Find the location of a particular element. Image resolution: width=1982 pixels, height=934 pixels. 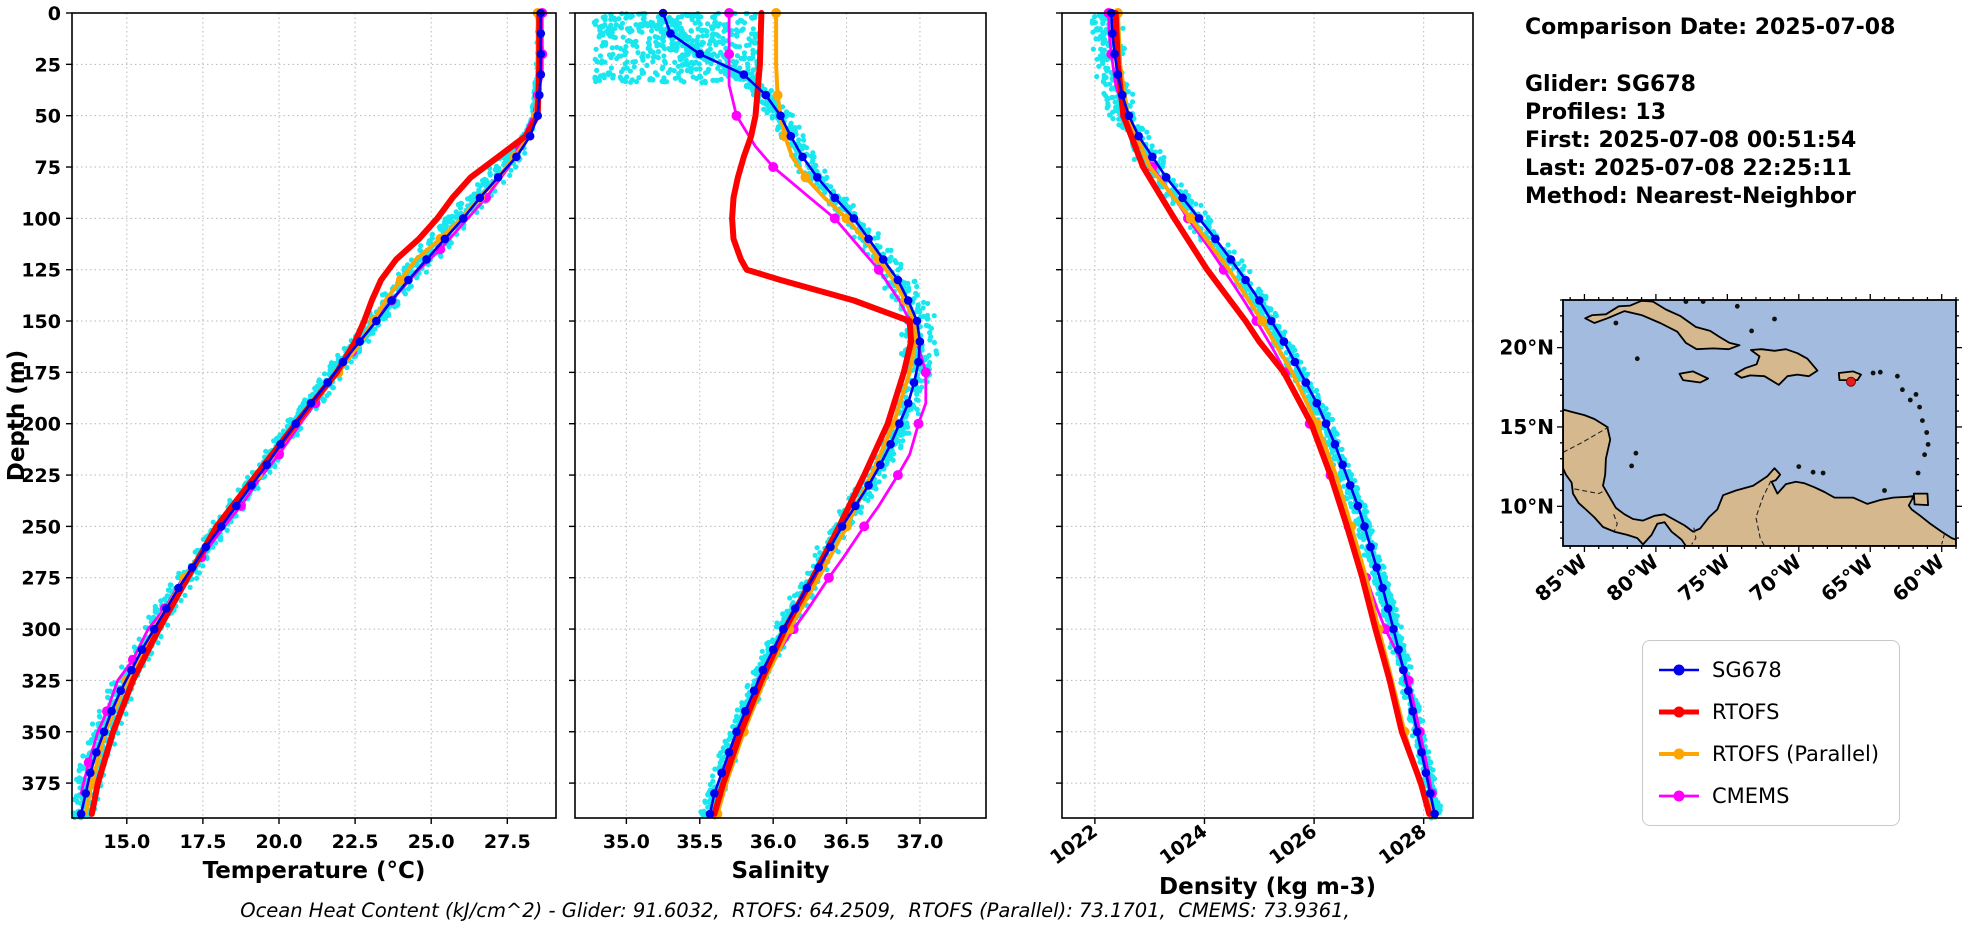

svg-text: 250 is located at coordinates (41, 527).